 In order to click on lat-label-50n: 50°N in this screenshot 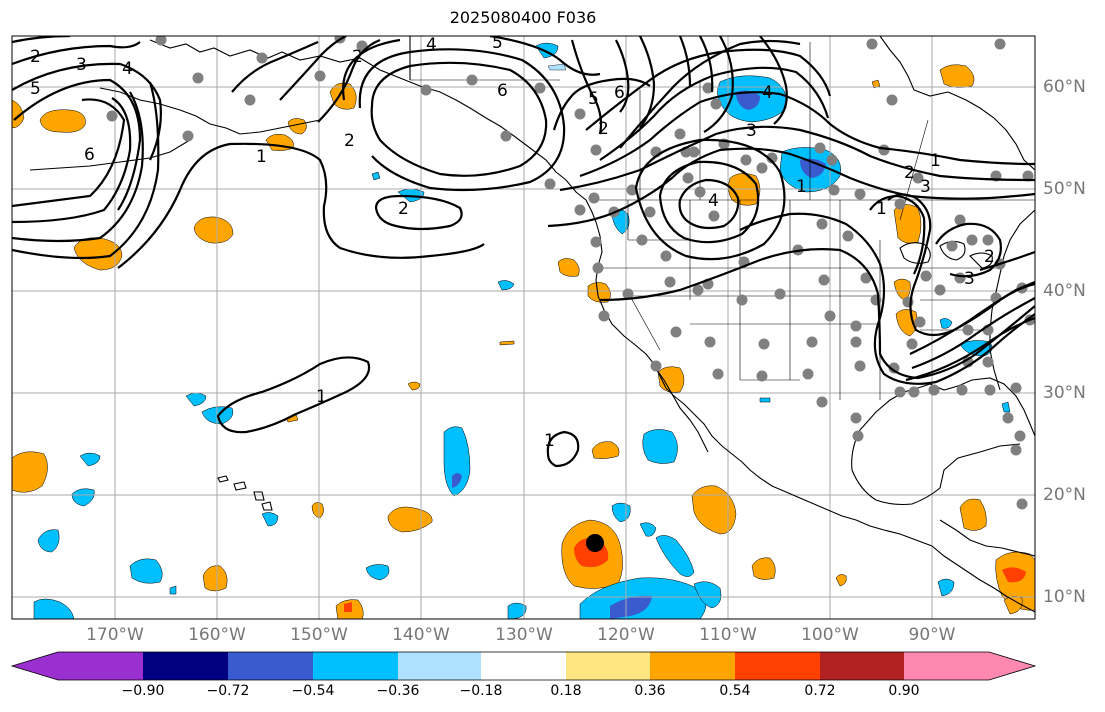, I will do `click(1064, 189)`.